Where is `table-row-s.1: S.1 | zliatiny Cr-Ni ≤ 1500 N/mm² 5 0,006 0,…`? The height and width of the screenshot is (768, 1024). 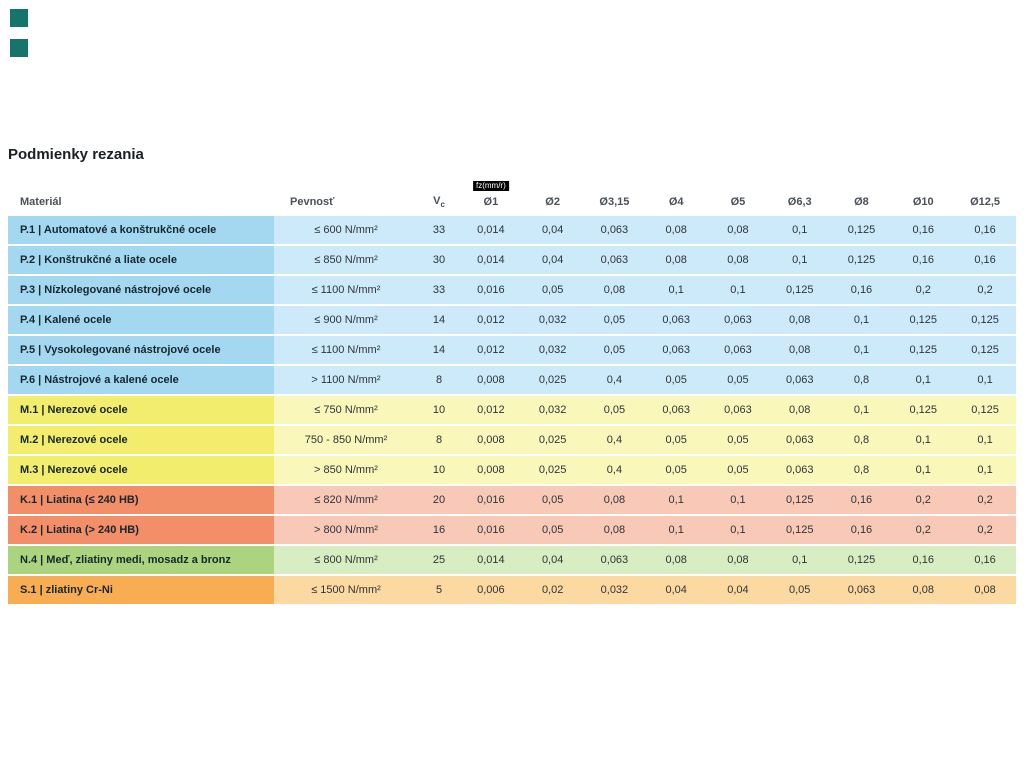
table-row-s.1: S.1 | zliatiny Cr-Ni ≤ 1500 N/mm² 5 0,006 0,… is located at coordinates (512, 590).